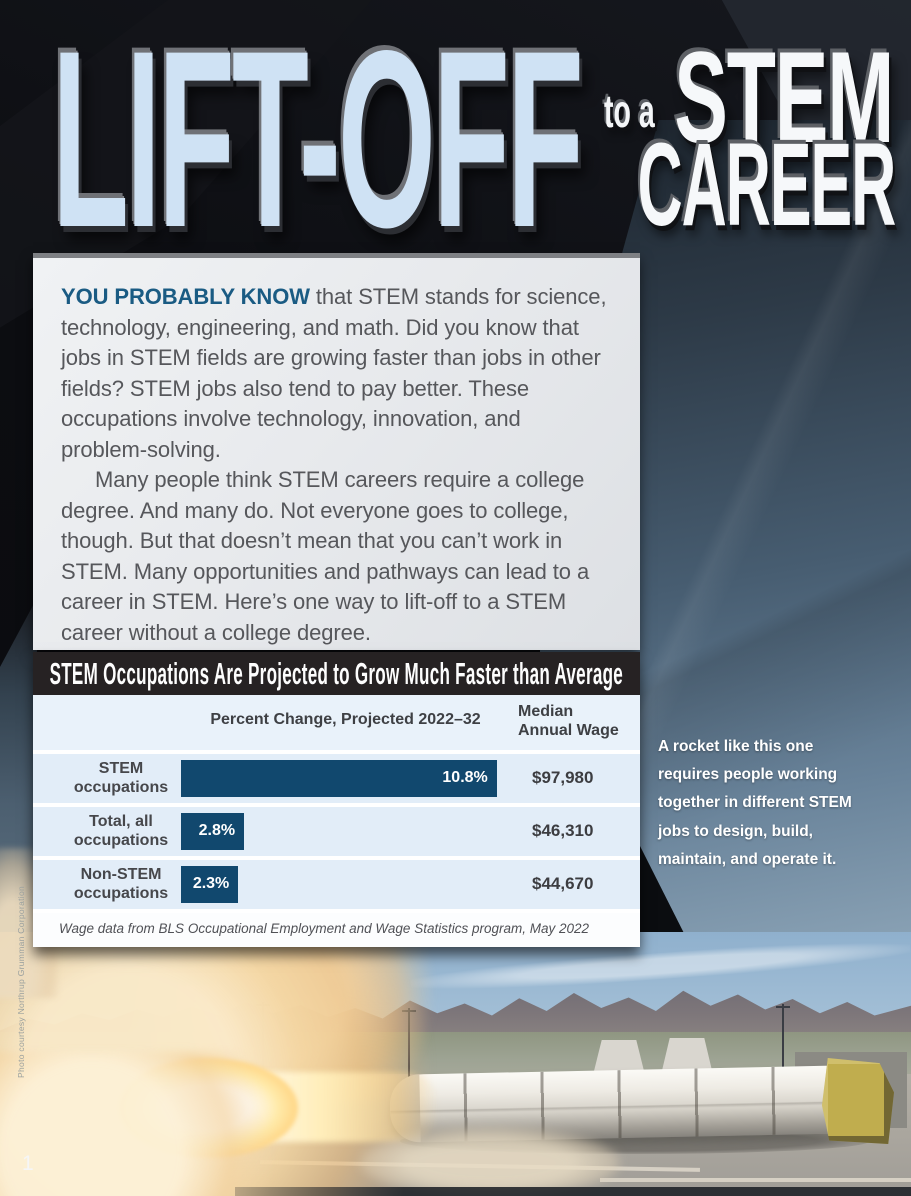 The width and height of the screenshot is (911, 1196). I want to click on chart-bar-value: 2.8%, so click(217, 831).